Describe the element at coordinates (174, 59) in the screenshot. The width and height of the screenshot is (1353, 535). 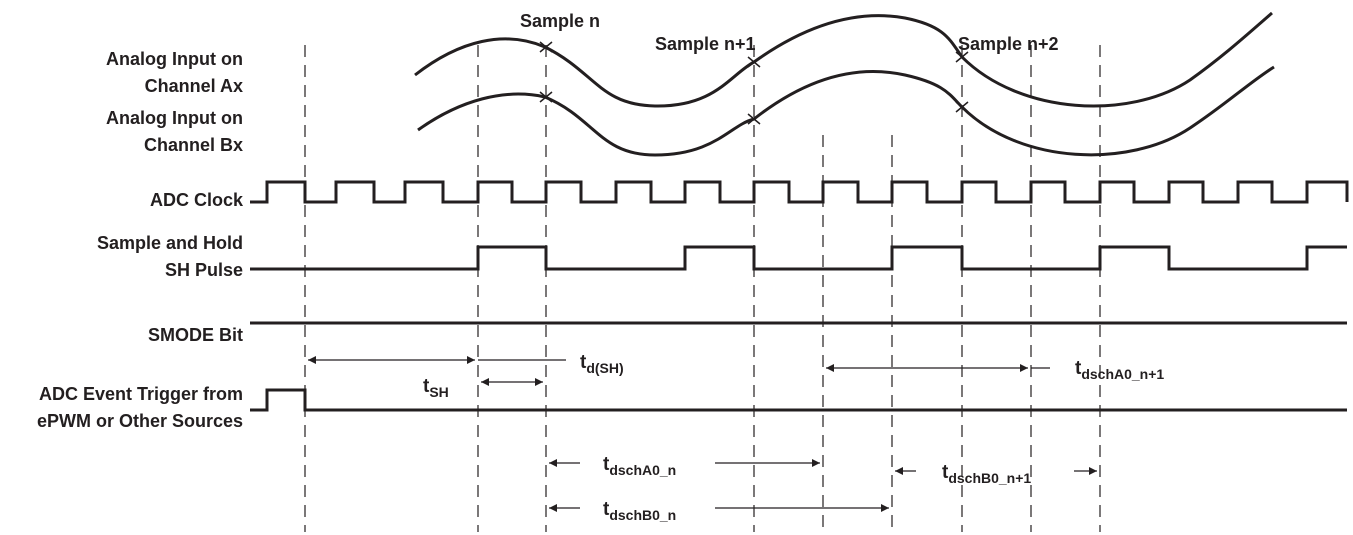
I see `analog-a-label-line1: Analog Input on` at that location.